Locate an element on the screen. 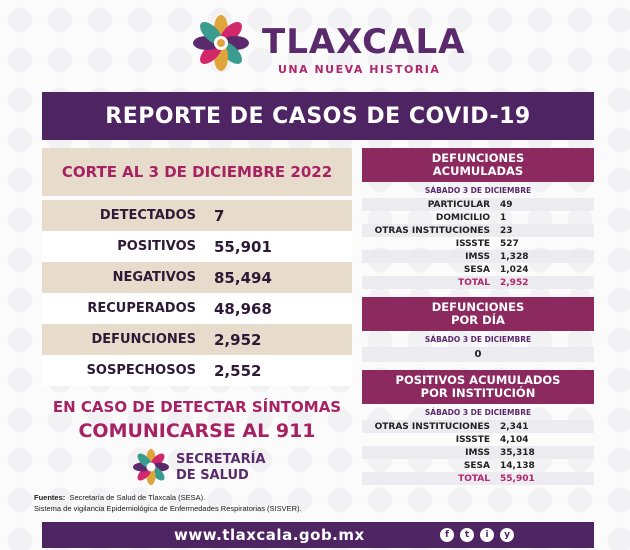 This screenshot has height=550, width=630. panel-title-line2: POR DÍA is located at coordinates (478, 320).